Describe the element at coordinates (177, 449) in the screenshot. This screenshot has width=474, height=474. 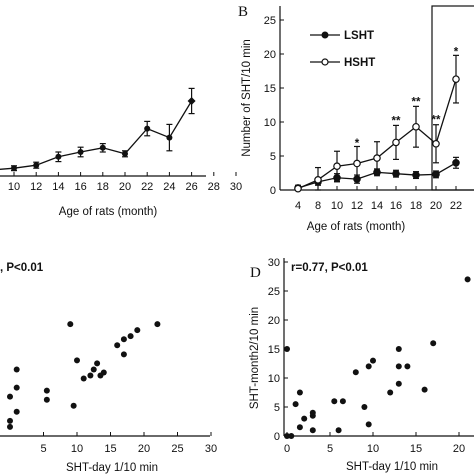
I see `panel-c-x-tick-label: 25` at that location.